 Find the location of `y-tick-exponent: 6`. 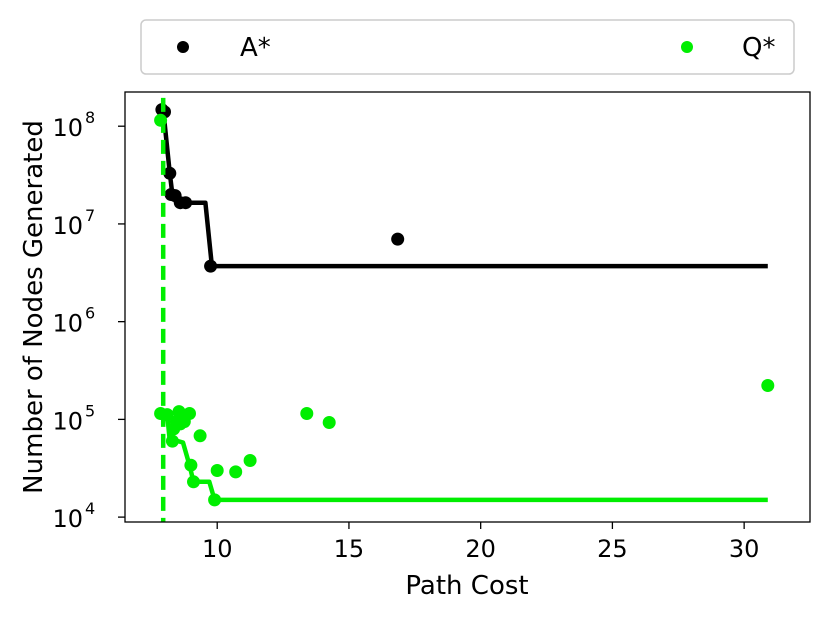

y-tick-exponent: 6 is located at coordinates (90, 313).